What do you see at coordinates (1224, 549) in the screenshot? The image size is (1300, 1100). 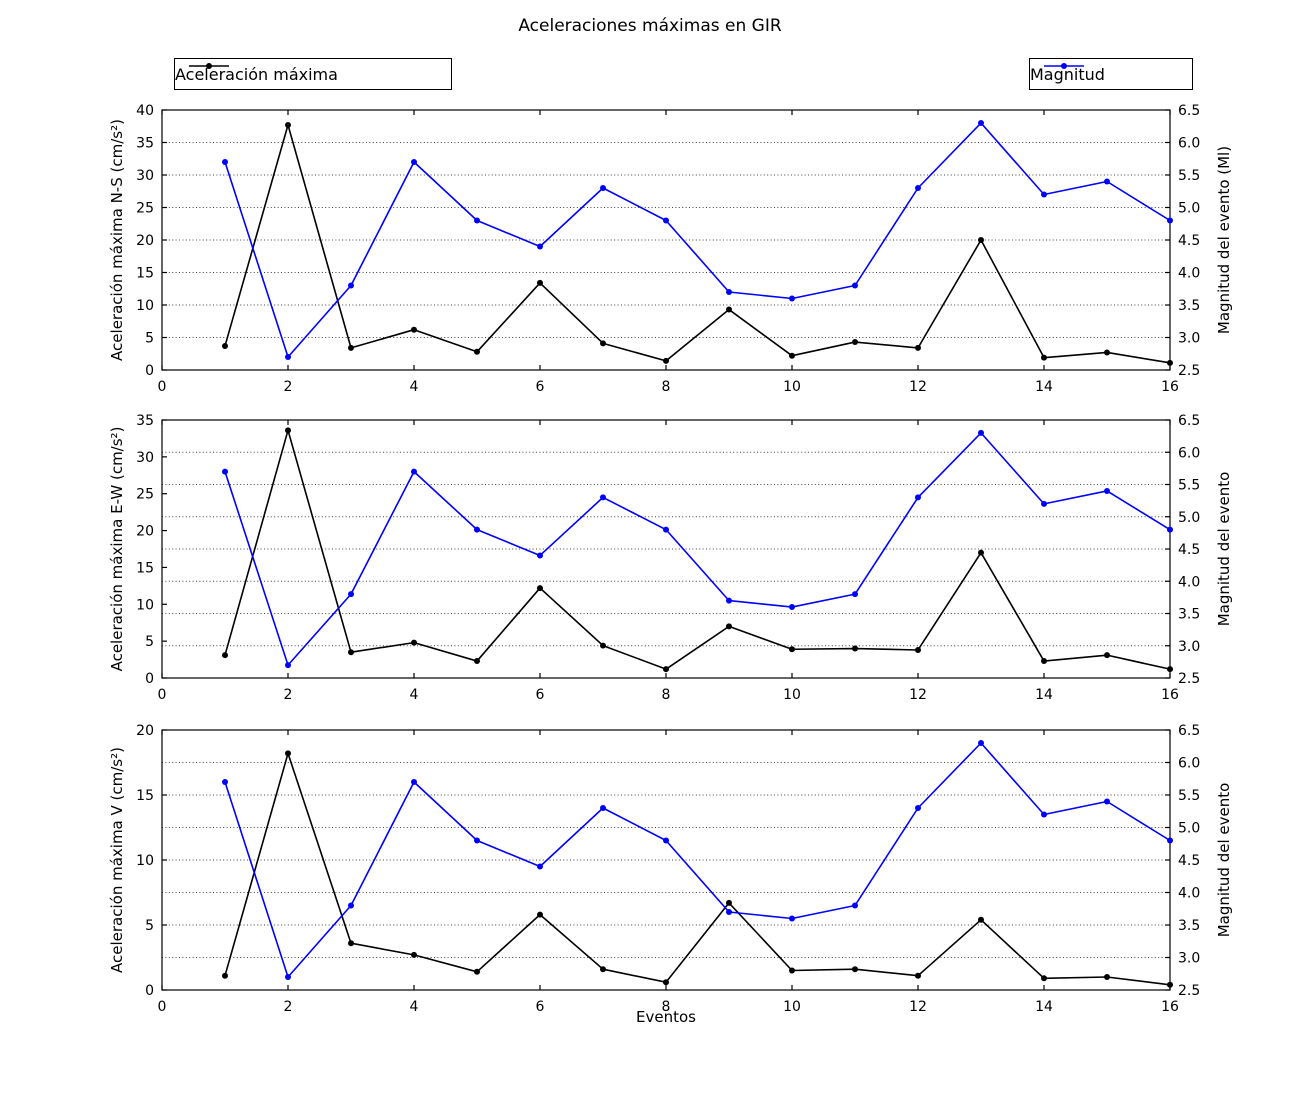 I see `ylabel-magnitud-mid: Magnitud del evento` at bounding box center [1224, 549].